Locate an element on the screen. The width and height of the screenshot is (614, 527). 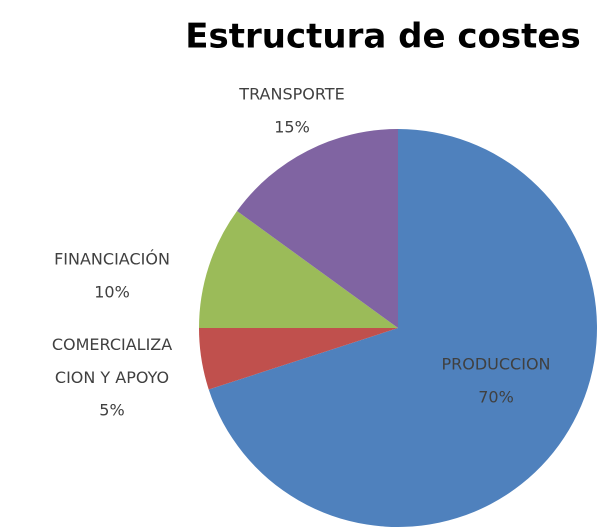
chart-title: Estructura de costes is located at coordinates (382, 37).